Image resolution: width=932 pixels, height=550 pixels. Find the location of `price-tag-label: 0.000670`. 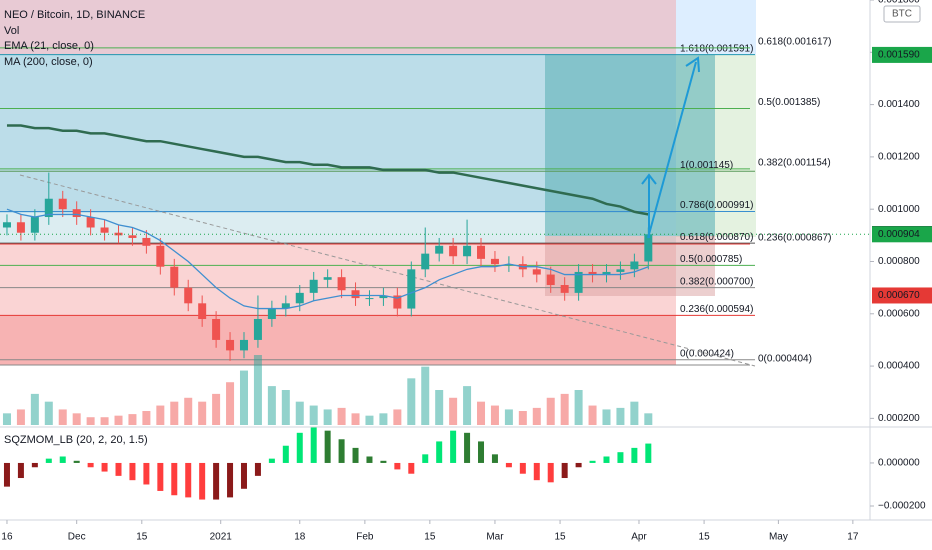

price-tag-label: 0.000670 is located at coordinates (899, 295).